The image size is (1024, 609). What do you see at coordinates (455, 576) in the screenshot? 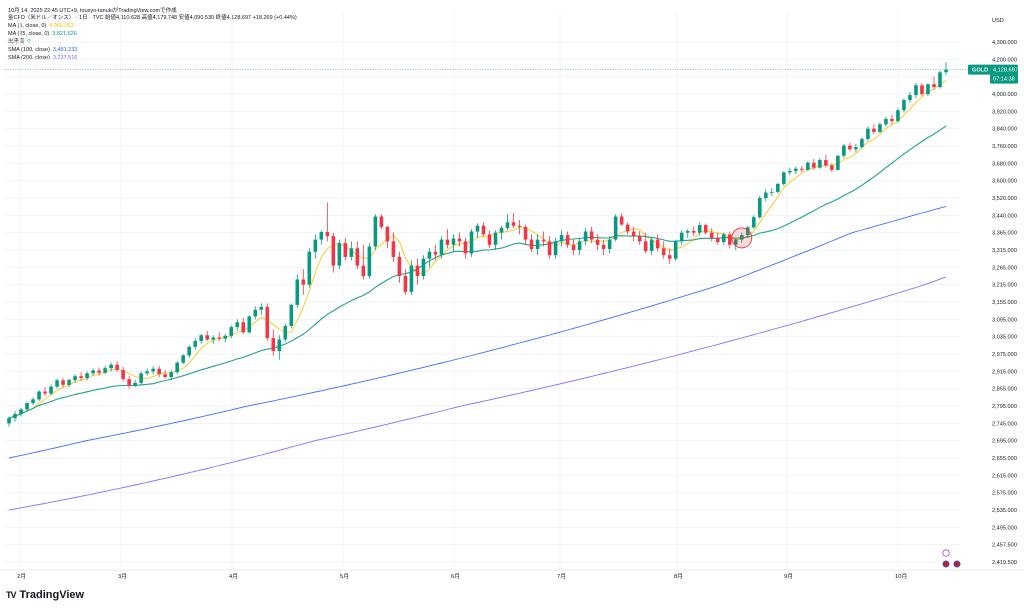
I see `time-tick-label: 6月` at bounding box center [455, 576].